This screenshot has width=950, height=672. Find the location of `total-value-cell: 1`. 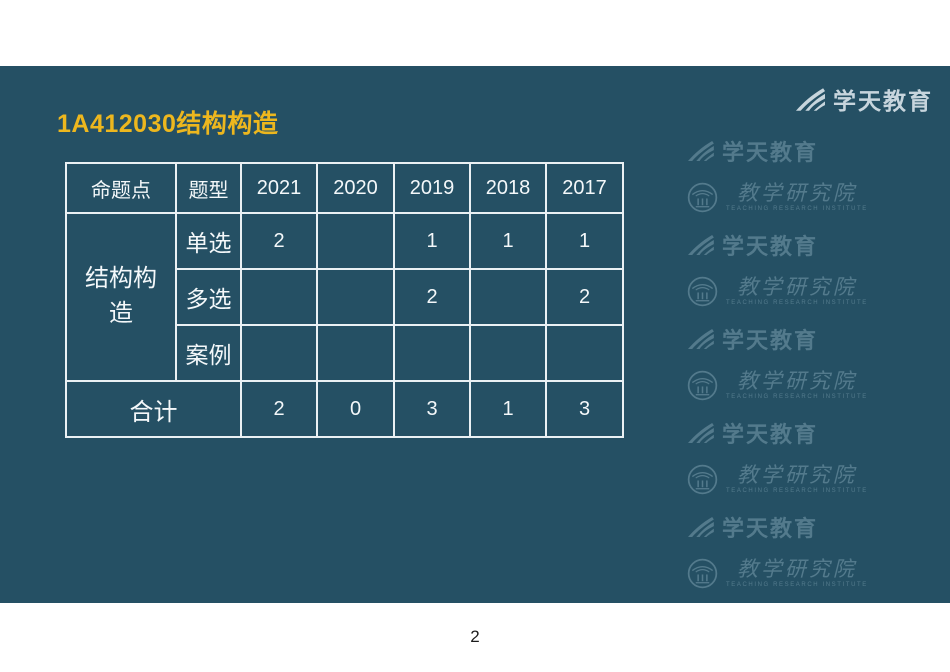

total-value-cell: 1 is located at coordinates (508, 409).